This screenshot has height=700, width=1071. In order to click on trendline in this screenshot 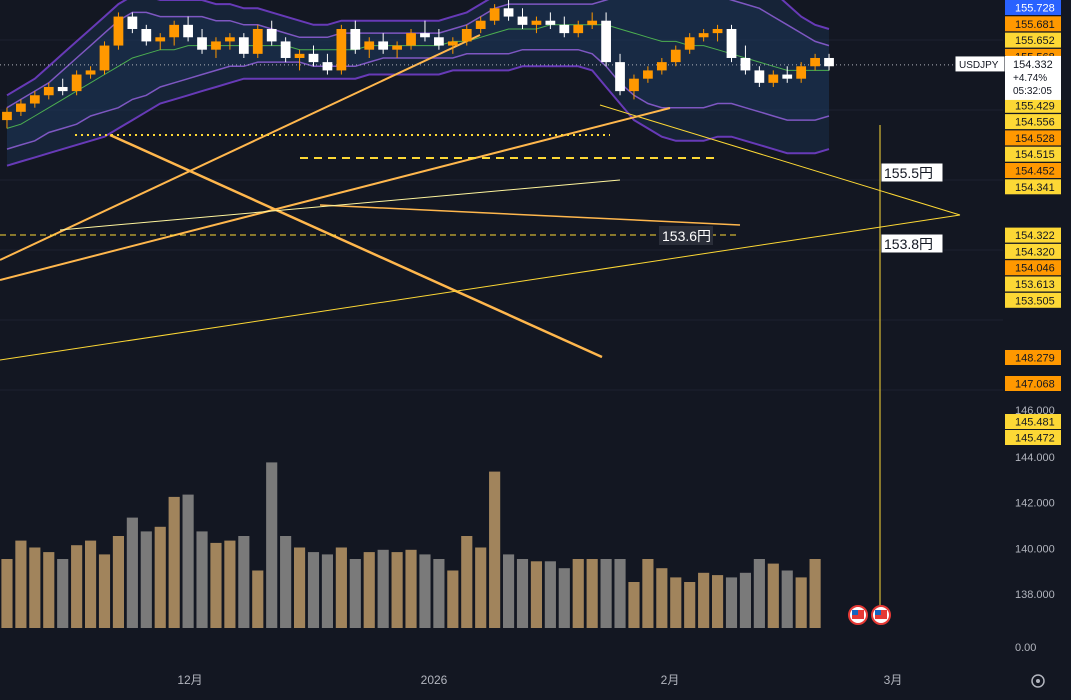, I will do `click(530, 215)`.